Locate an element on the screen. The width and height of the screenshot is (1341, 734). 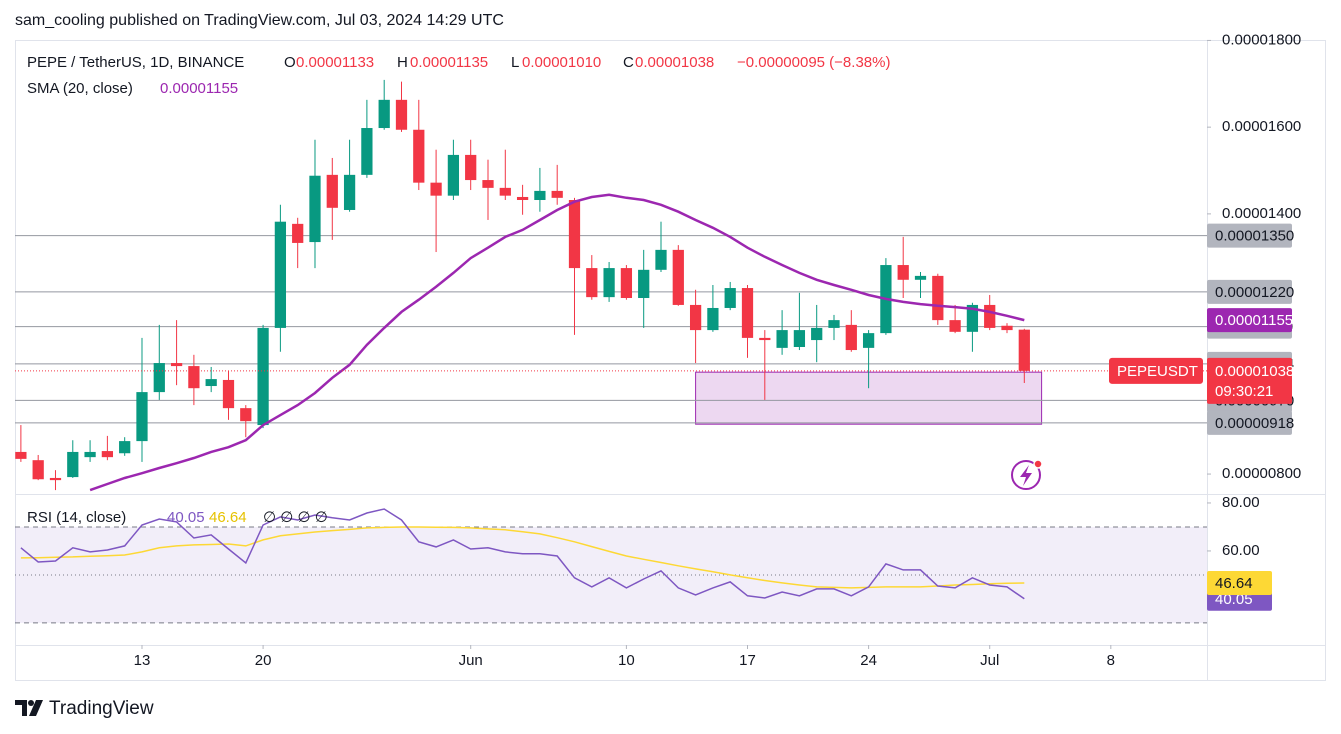
x-tick-label: 24 is located at coordinates (868, 660).